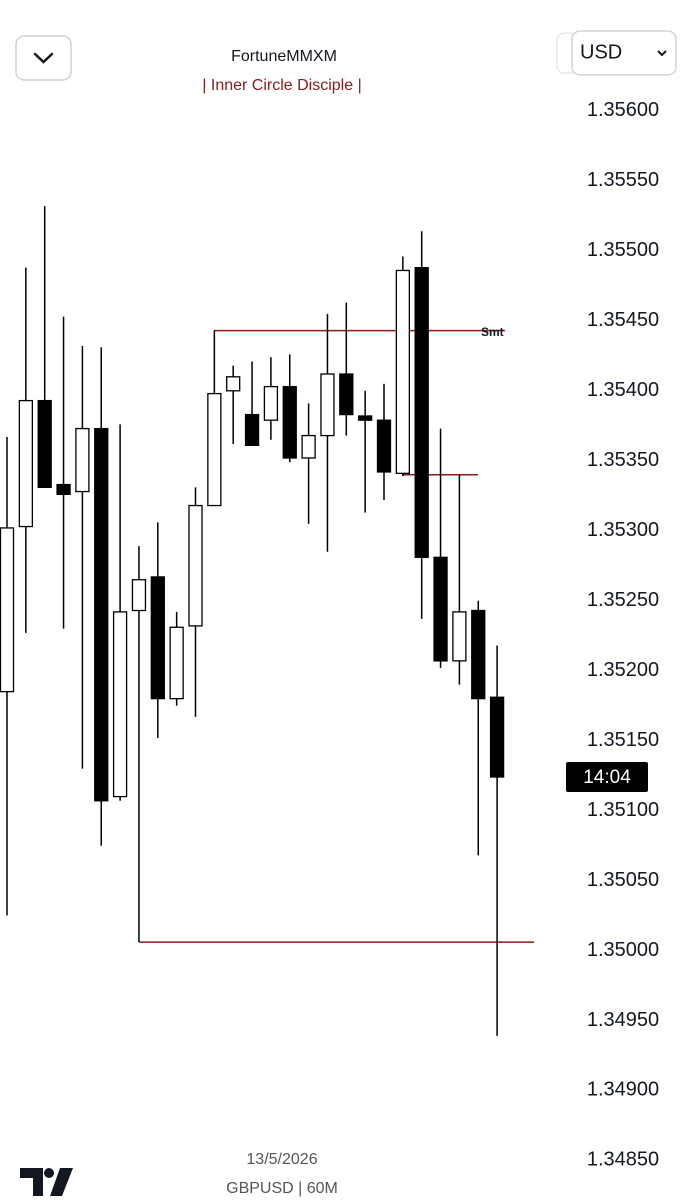 This screenshot has width=683, height=1200. I want to click on countdown: 14:04, so click(607, 777).